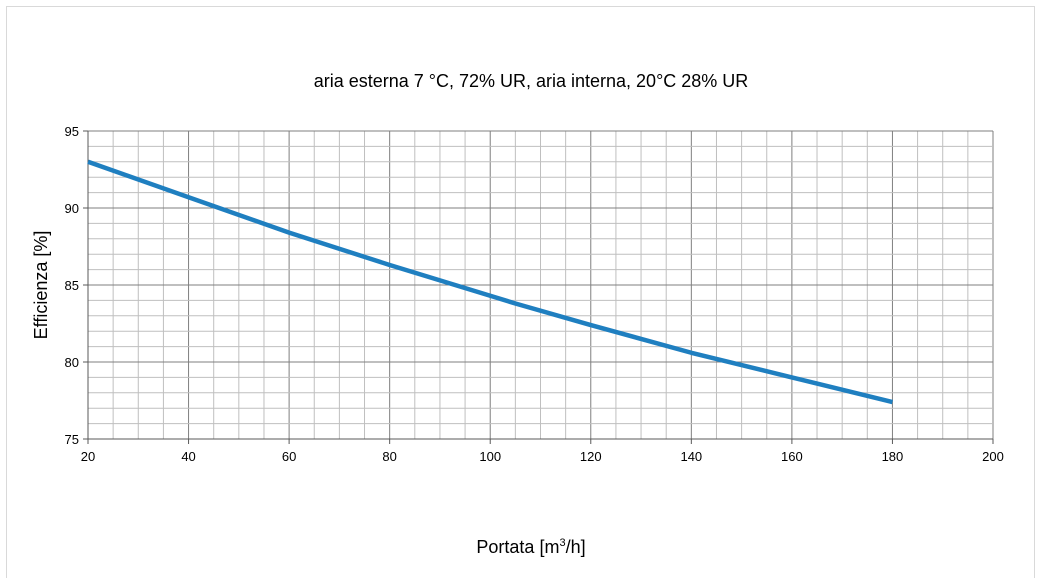 Image resolution: width=1043 pixels, height=581 pixels. I want to click on x-axis-title-main: Portata [m, so click(517, 547).